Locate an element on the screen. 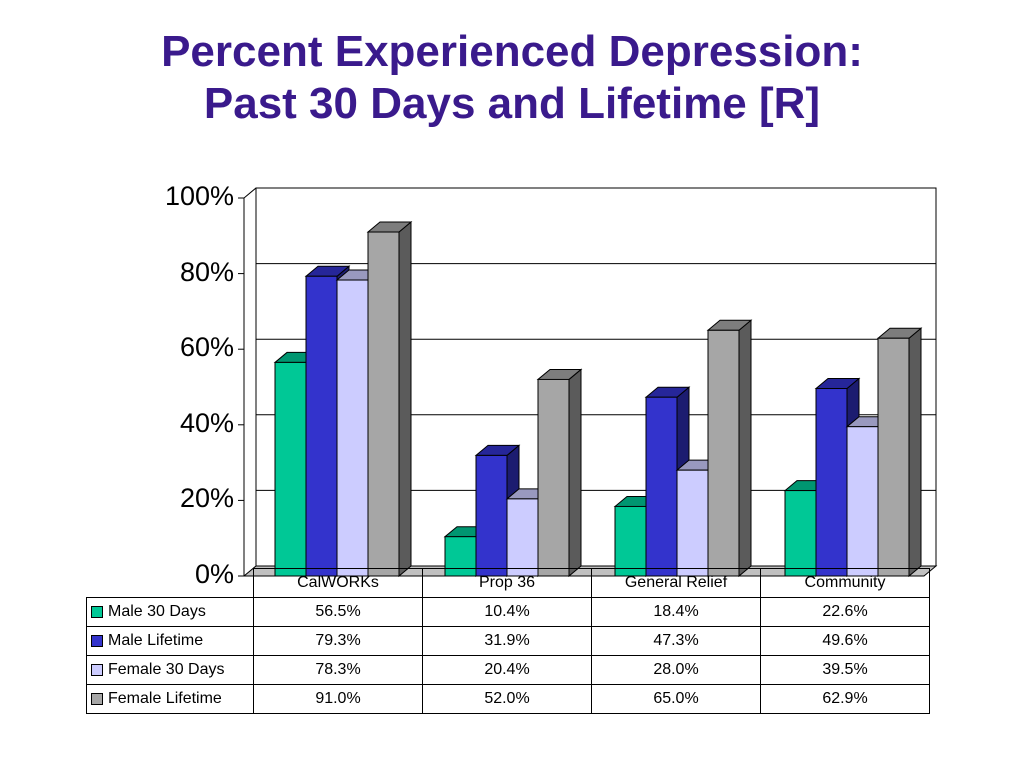 This screenshot has height=768, width=1024. table-cell: 52.0% is located at coordinates (507, 699).